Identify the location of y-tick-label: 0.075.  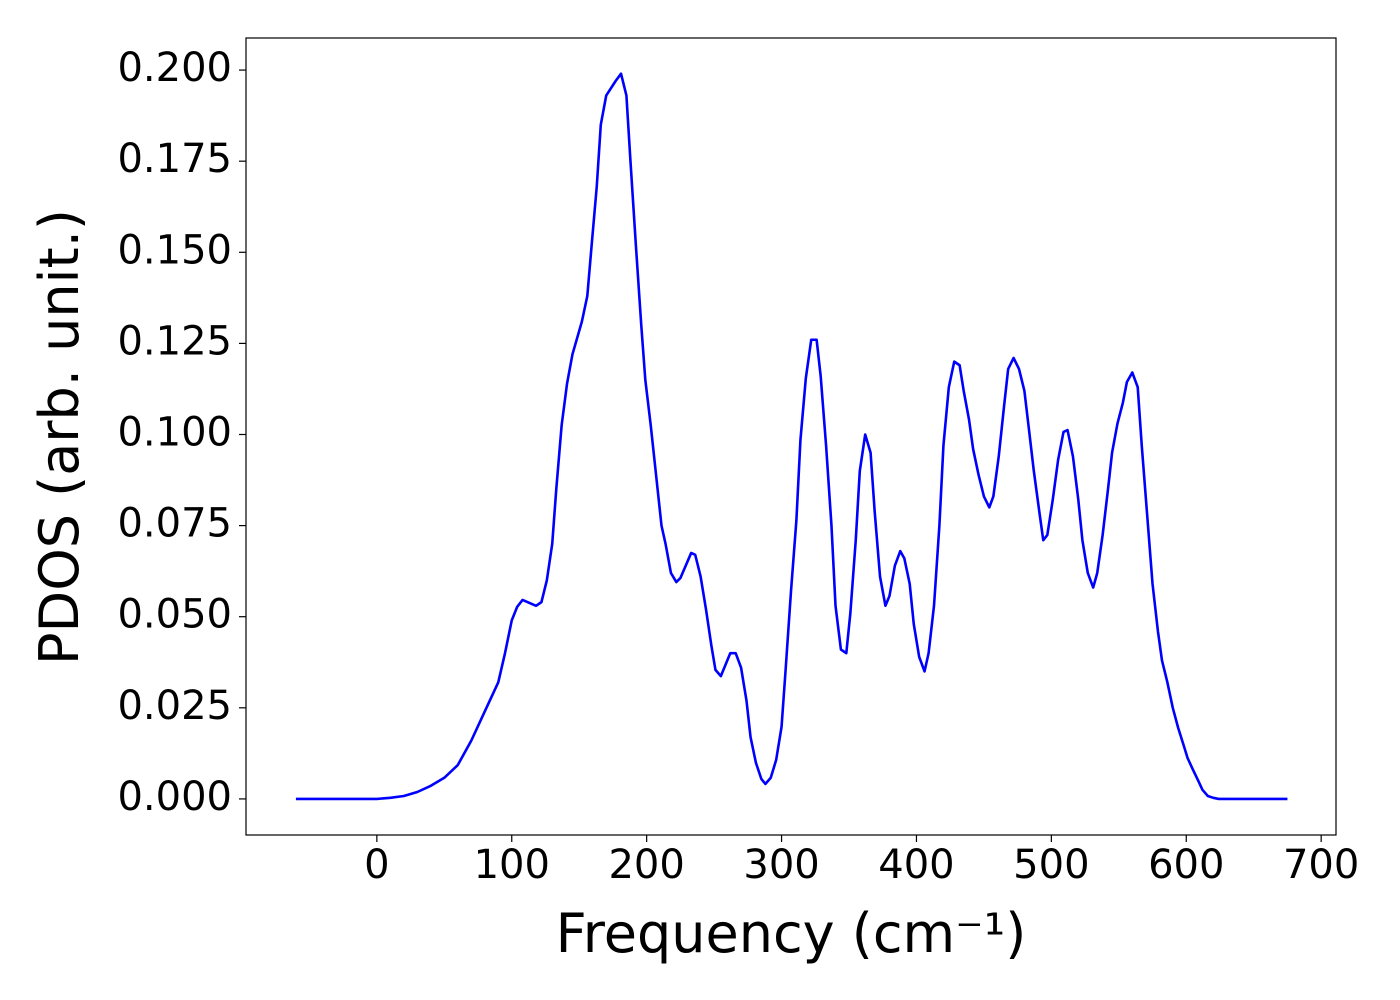
(174, 524).